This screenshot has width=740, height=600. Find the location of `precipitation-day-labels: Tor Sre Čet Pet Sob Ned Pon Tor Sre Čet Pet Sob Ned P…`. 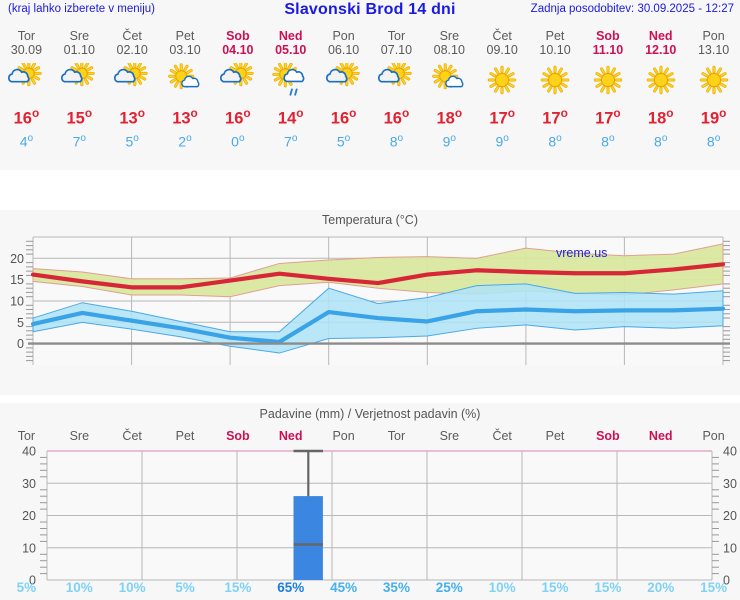

precipitation-day-labels: Tor Sre Čet Pet Sob Ned Pon Tor Sre Čet Pet Sob Ned P… is located at coordinates (370, 437).